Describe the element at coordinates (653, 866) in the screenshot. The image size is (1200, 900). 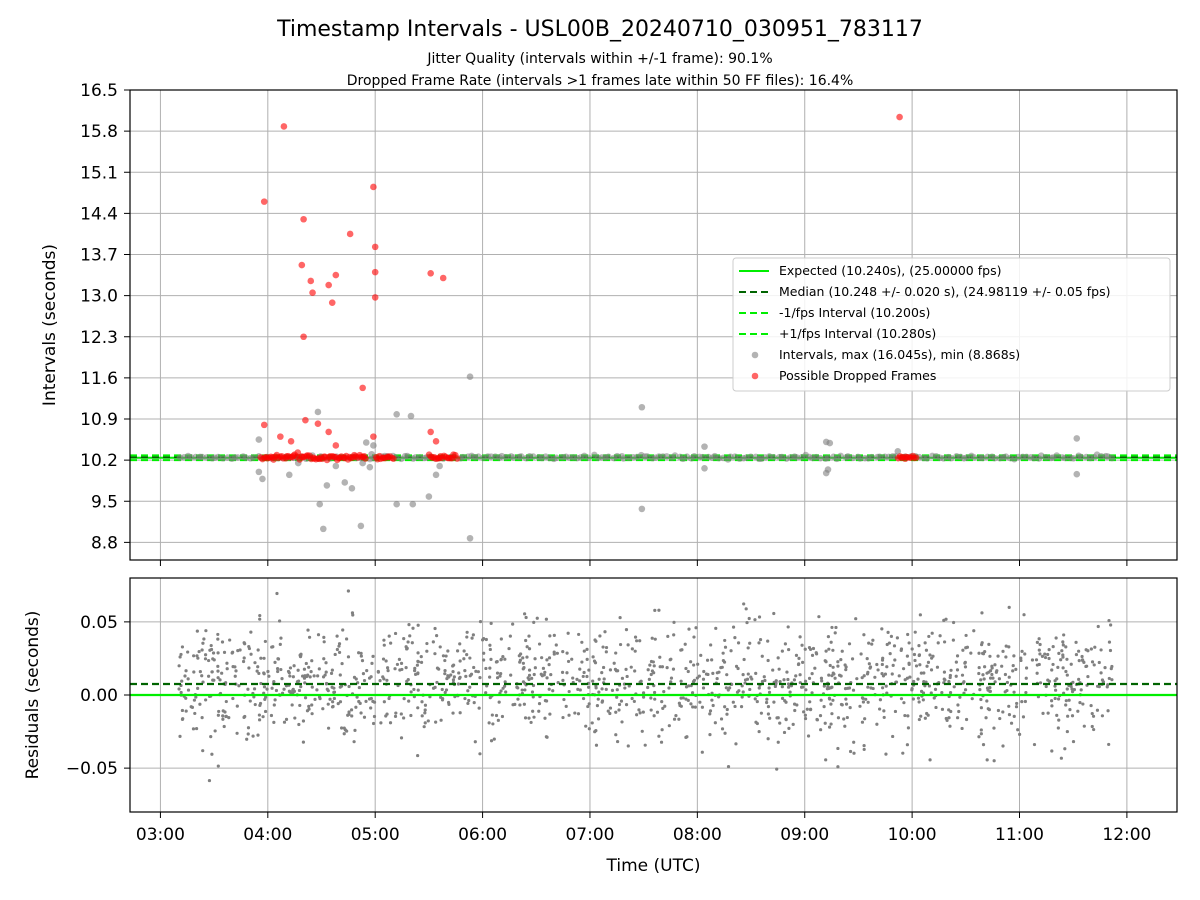
I see `x-axis-label: Time (UTC)` at that location.